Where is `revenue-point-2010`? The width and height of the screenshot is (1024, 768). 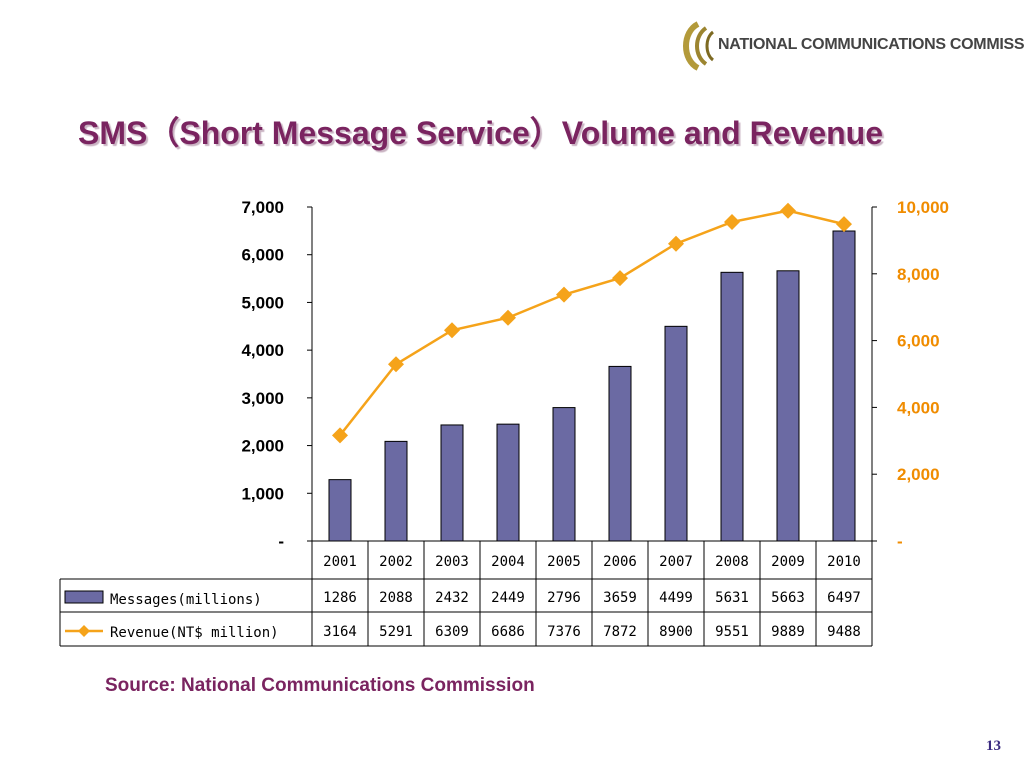
revenue-point-2010 is located at coordinates (844, 224).